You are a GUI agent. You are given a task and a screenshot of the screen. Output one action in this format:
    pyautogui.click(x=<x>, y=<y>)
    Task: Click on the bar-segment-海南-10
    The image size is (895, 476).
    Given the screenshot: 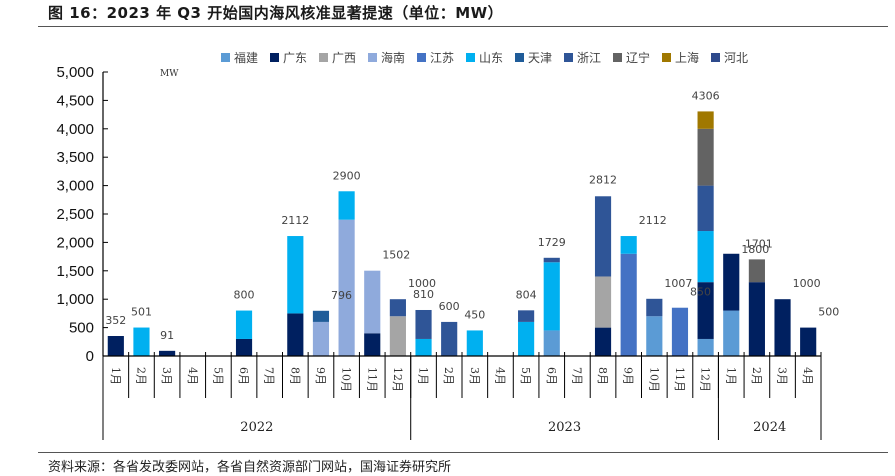 What is the action you would take?
    pyautogui.click(x=372, y=302)
    